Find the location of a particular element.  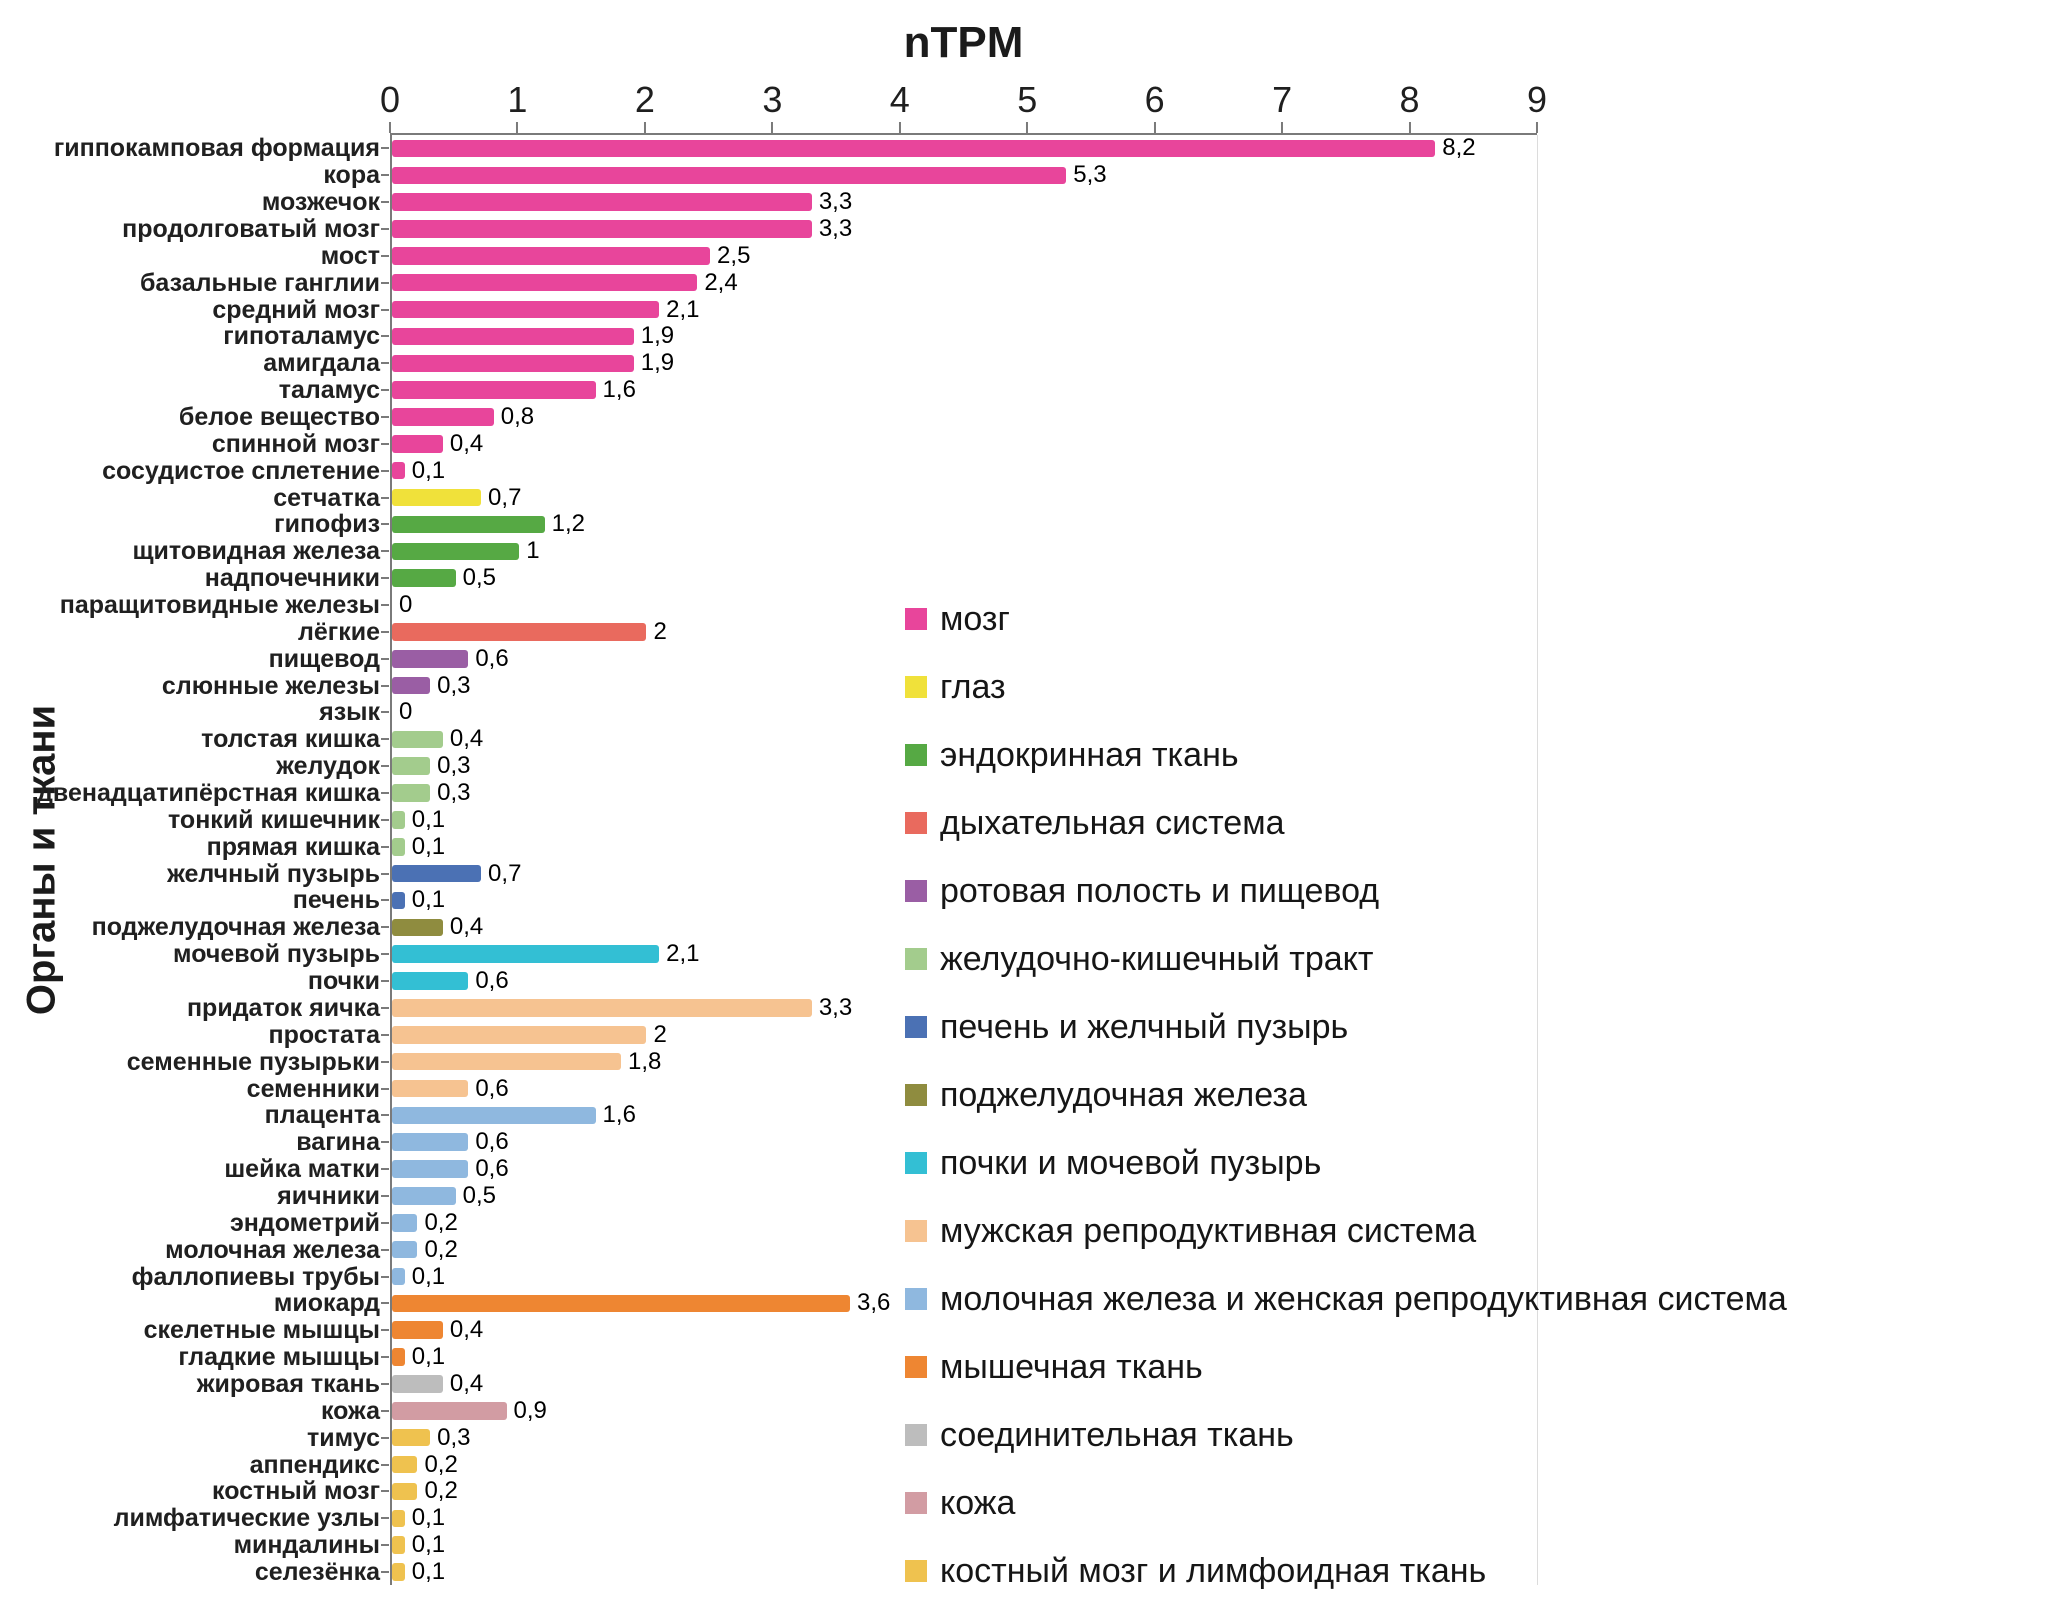

category-label: кожа is located at coordinates (350, 1410).